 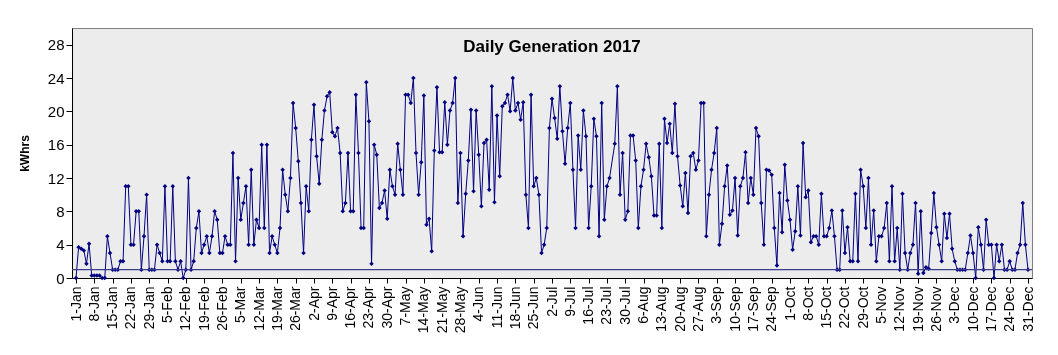 What do you see at coordinates (972, 309) in the screenshot?
I see `x-tick-label: 10-Dec` at bounding box center [972, 309].